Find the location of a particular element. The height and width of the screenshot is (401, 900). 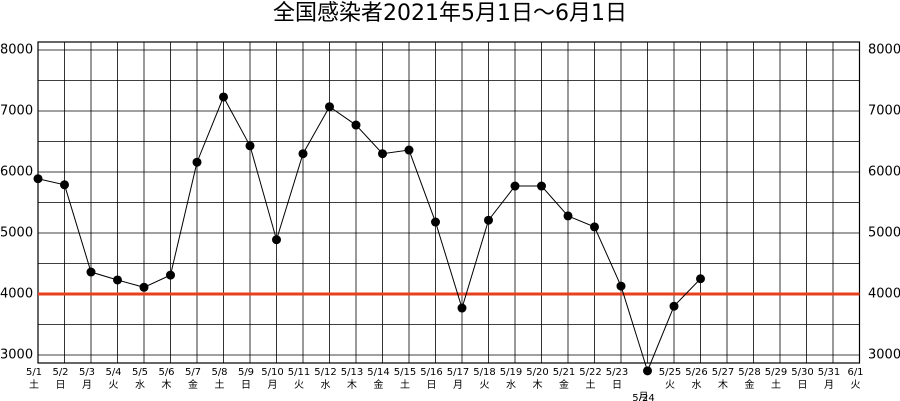

x-tick-label: 5/15 is located at coordinates (405, 372).